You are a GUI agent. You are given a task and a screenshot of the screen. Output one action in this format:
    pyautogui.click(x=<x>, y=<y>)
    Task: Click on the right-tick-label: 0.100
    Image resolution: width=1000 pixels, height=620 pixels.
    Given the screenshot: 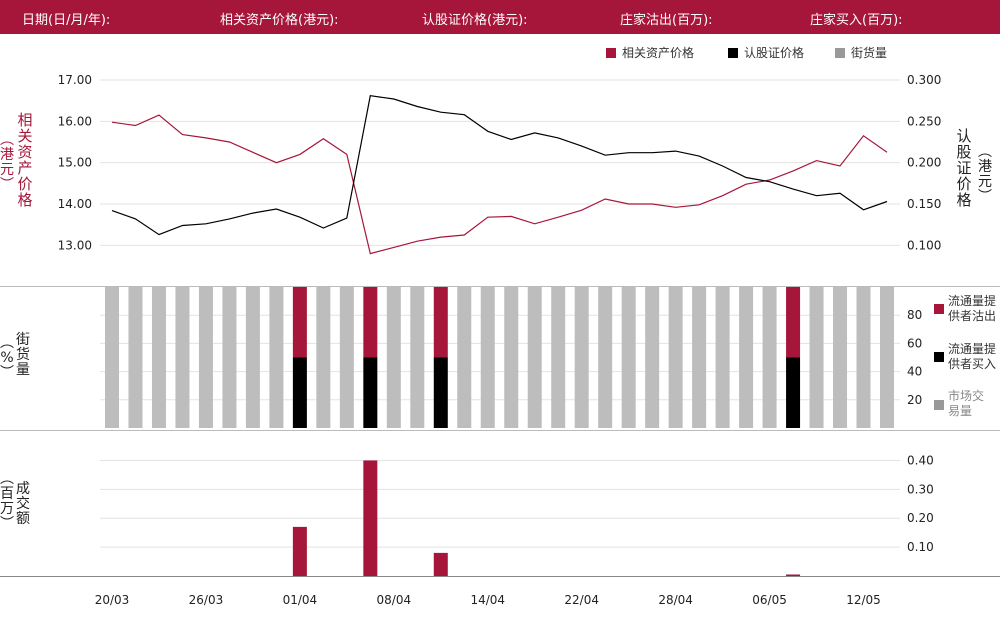 What is the action you would take?
    pyautogui.click(x=924, y=245)
    